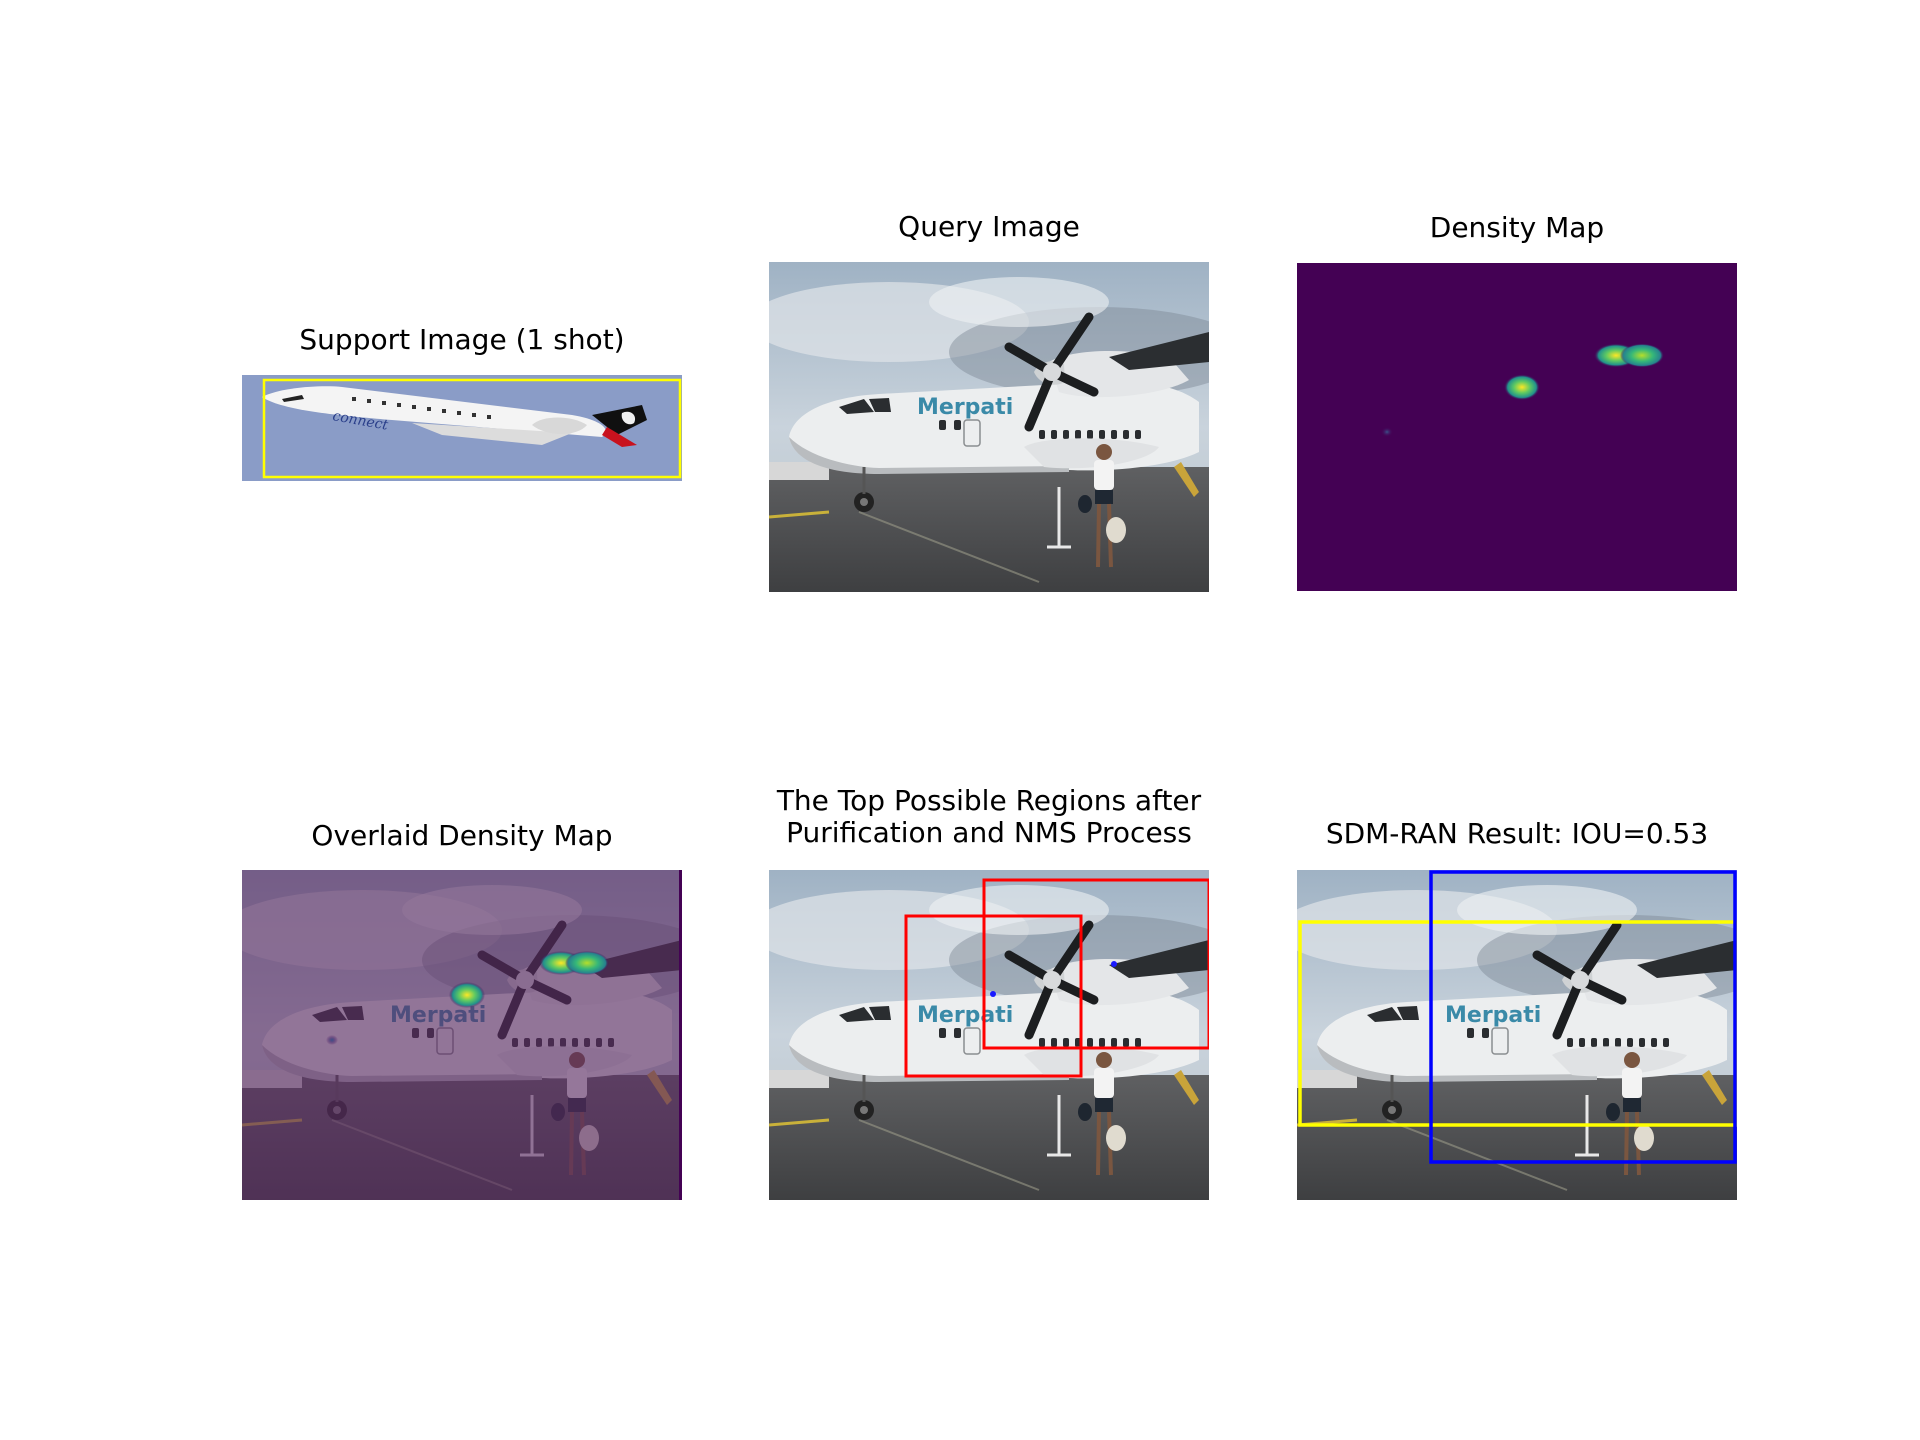  I want to click on overlaid-density-map: Merpati, so click(462, 1035).